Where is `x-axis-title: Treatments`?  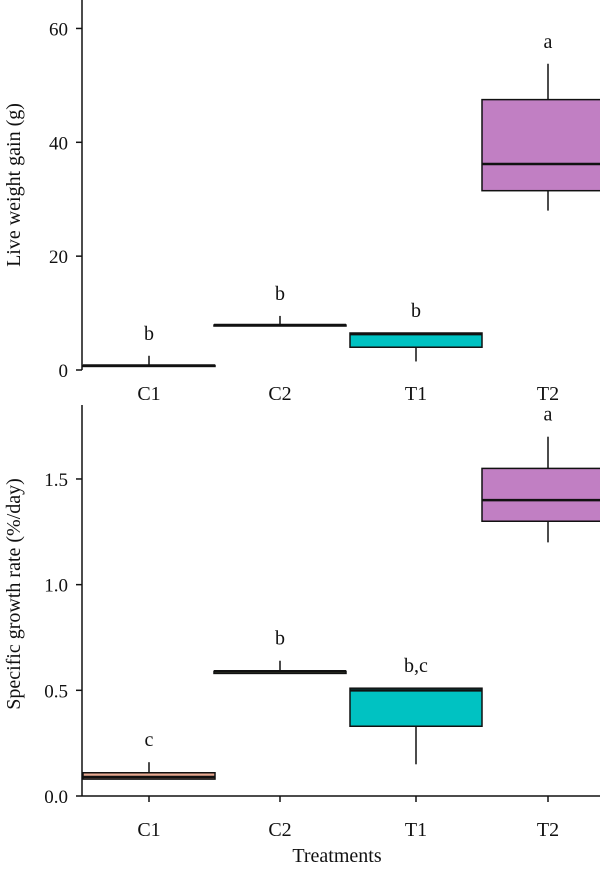 x-axis-title: Treatments is located at coordinates (336, 856).